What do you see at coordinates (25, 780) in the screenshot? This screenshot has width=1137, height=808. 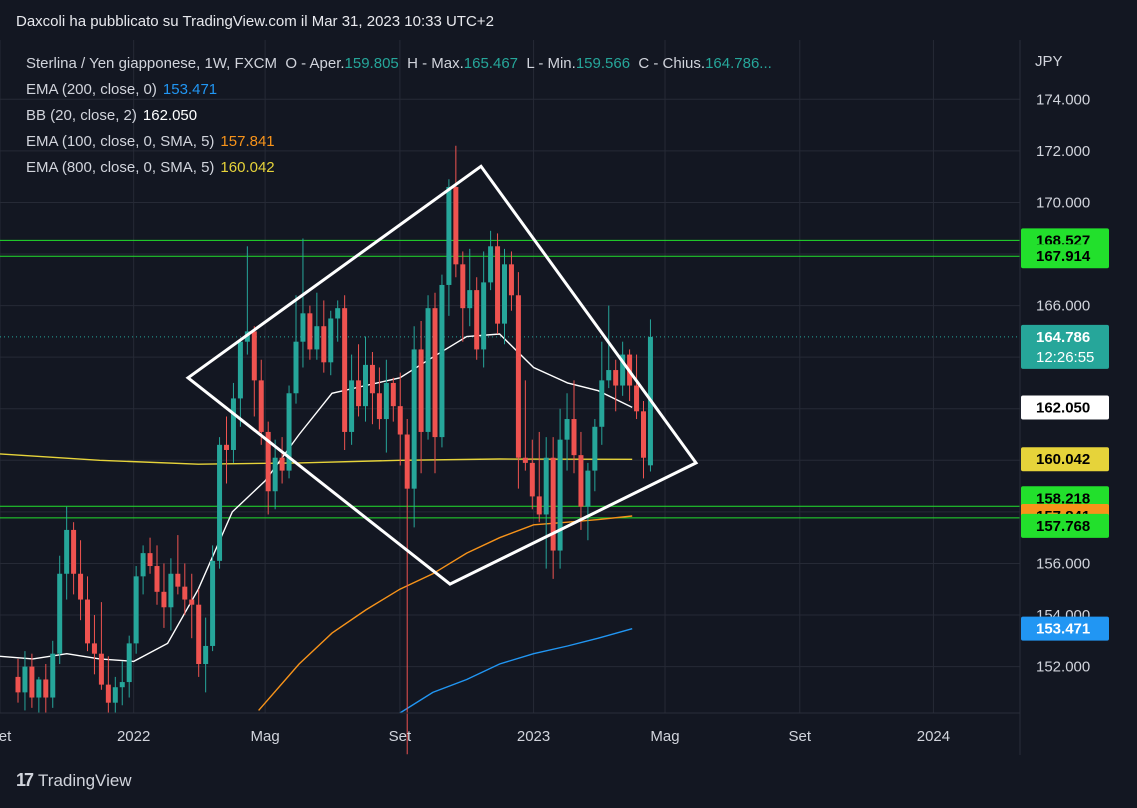 I see `tradingview-logo-icon: 17` at bounding box center [25, 780].